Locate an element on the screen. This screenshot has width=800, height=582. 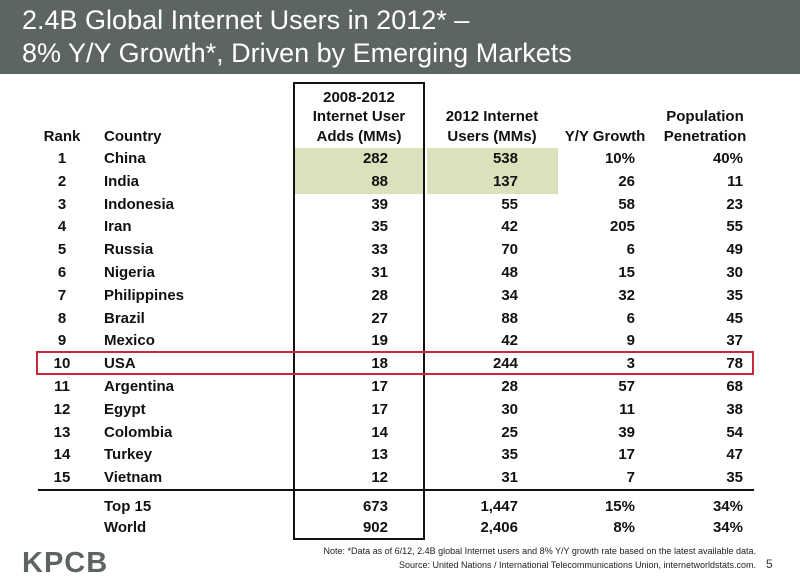
cell-country: China is located at coordinates (125, 158).